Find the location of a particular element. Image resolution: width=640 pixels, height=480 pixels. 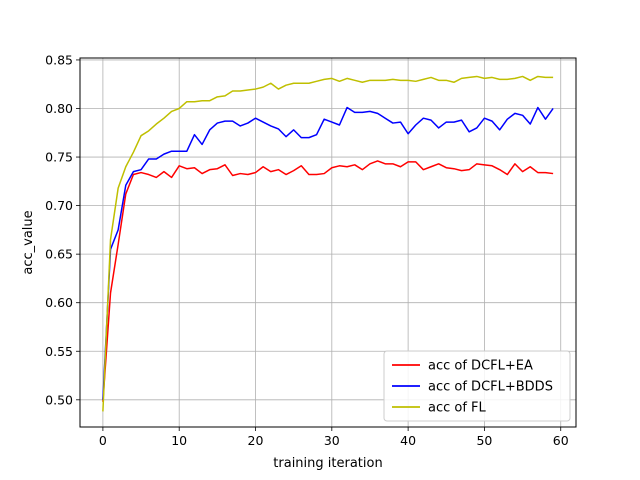

x-axis-ticks: 0 10 20 30 40 50 60 is located at coordinates (334, 437).